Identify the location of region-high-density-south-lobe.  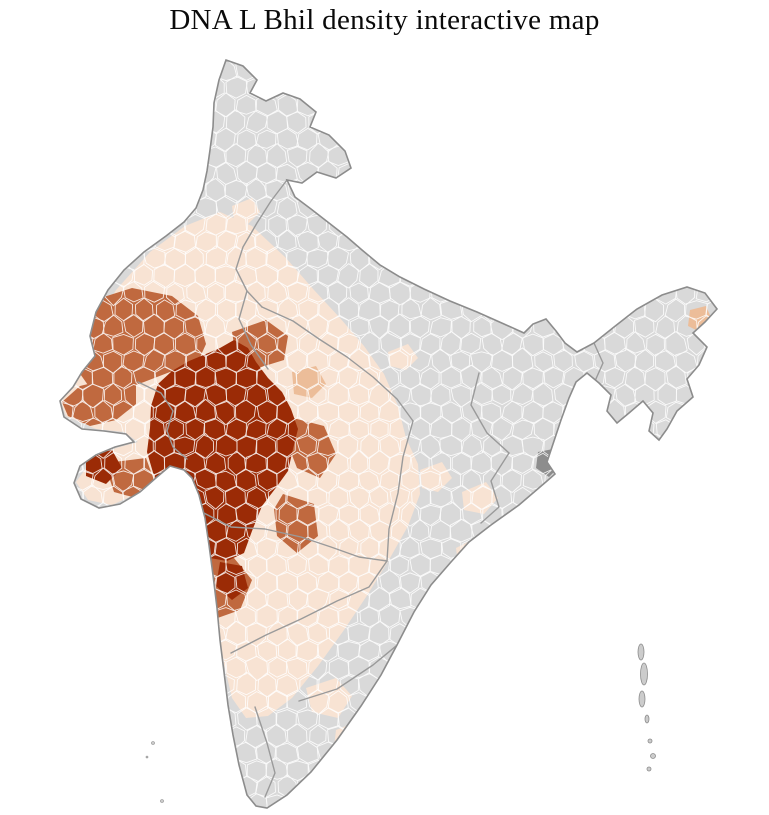
(232, 581).